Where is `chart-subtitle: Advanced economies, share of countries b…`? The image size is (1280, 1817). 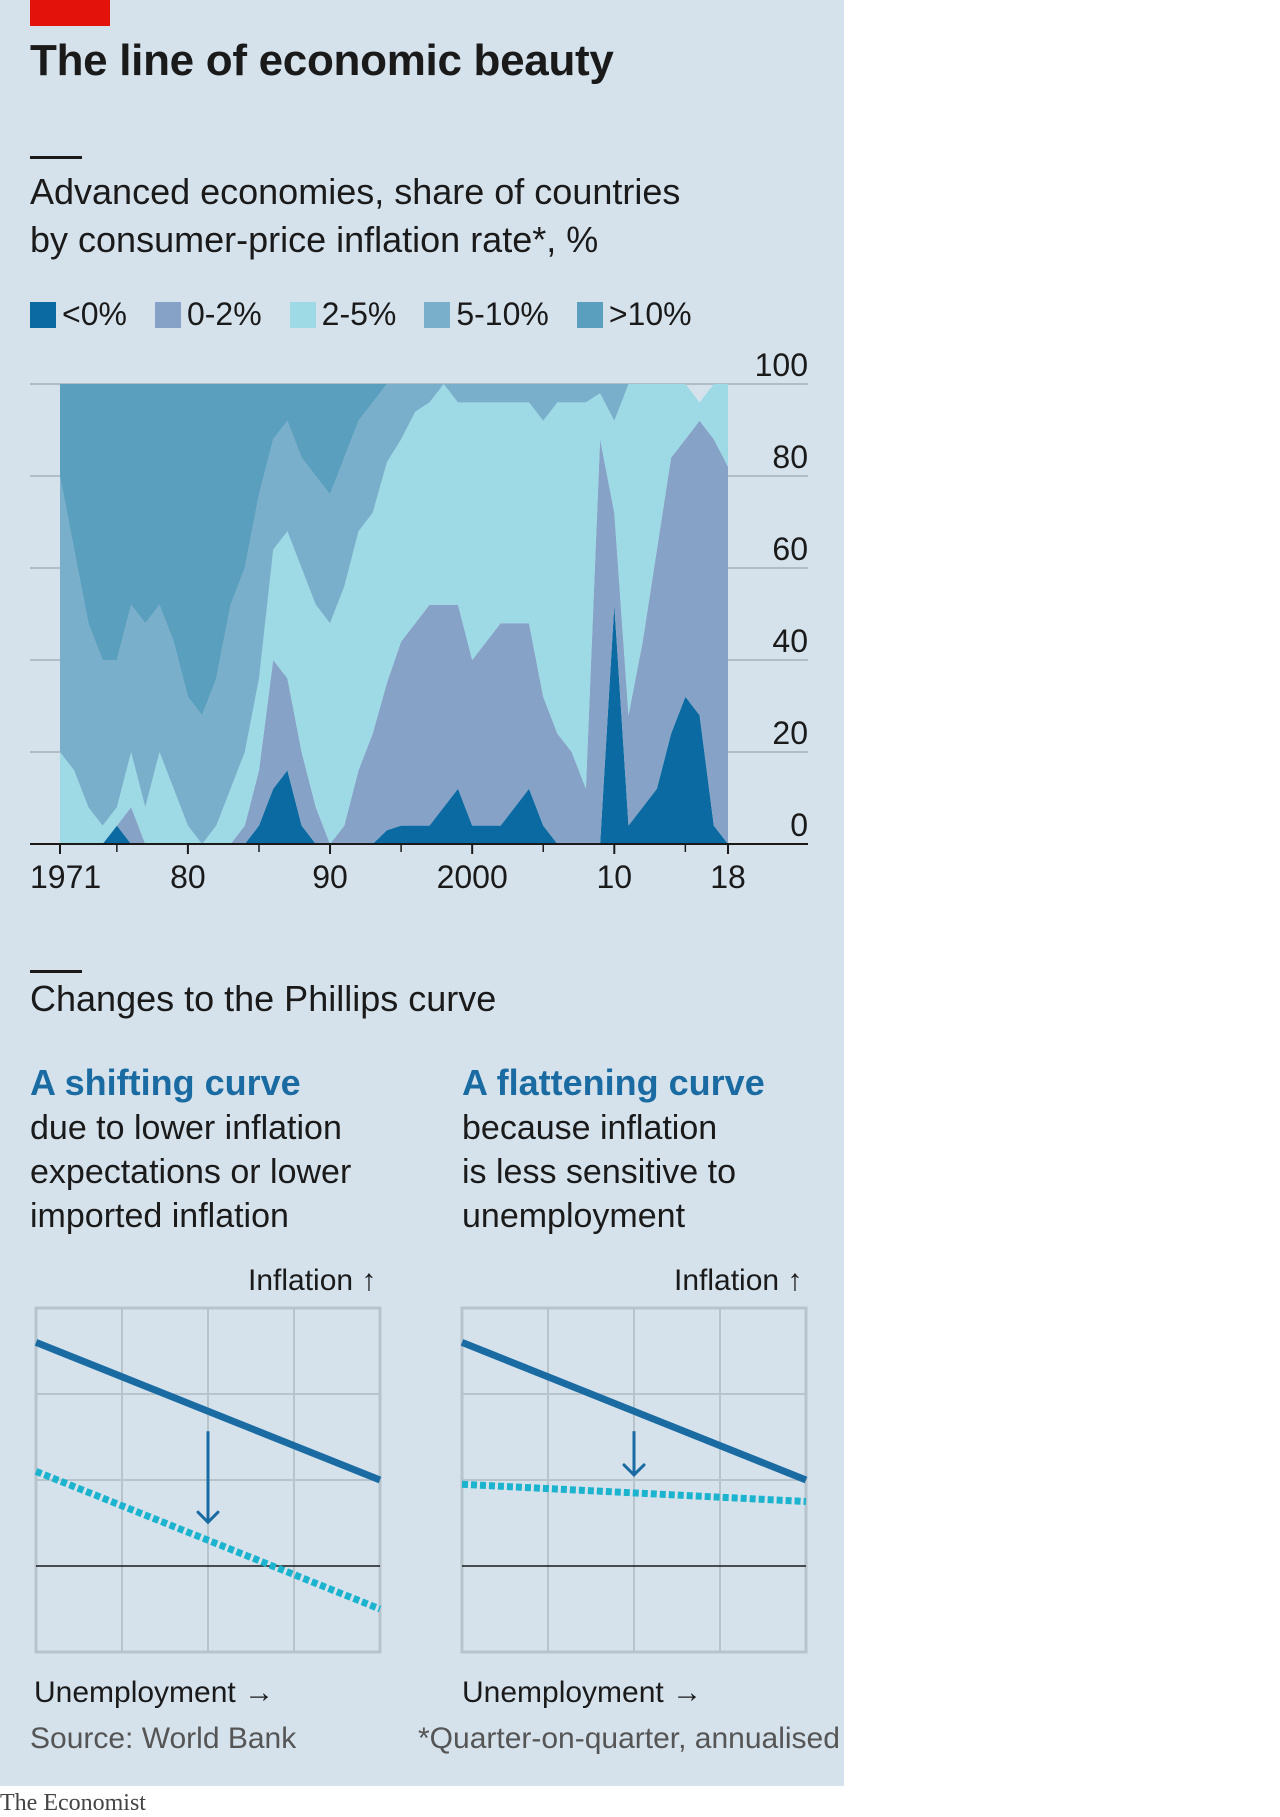
chart-subtitle: Advanced economies, share of countries b… is located at coordinates (355, 216).